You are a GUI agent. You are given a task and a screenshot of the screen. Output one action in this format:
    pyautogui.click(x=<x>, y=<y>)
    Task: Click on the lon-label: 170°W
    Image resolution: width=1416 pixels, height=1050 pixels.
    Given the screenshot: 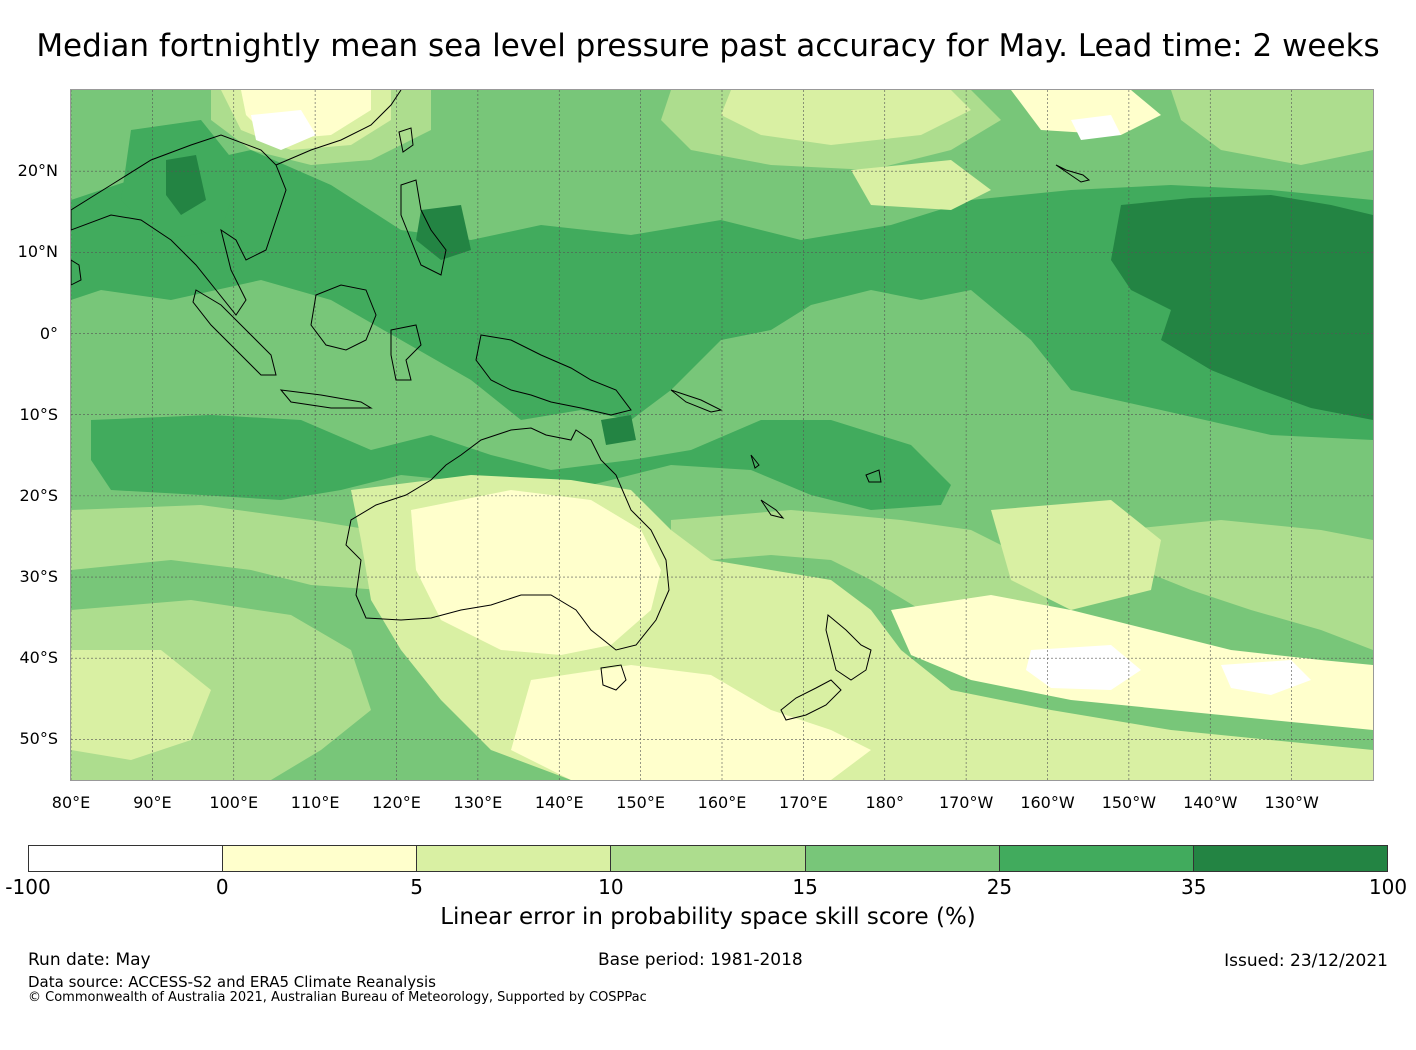 What is the action you would take?
    pyautogui.click(x=966, y=802)
    